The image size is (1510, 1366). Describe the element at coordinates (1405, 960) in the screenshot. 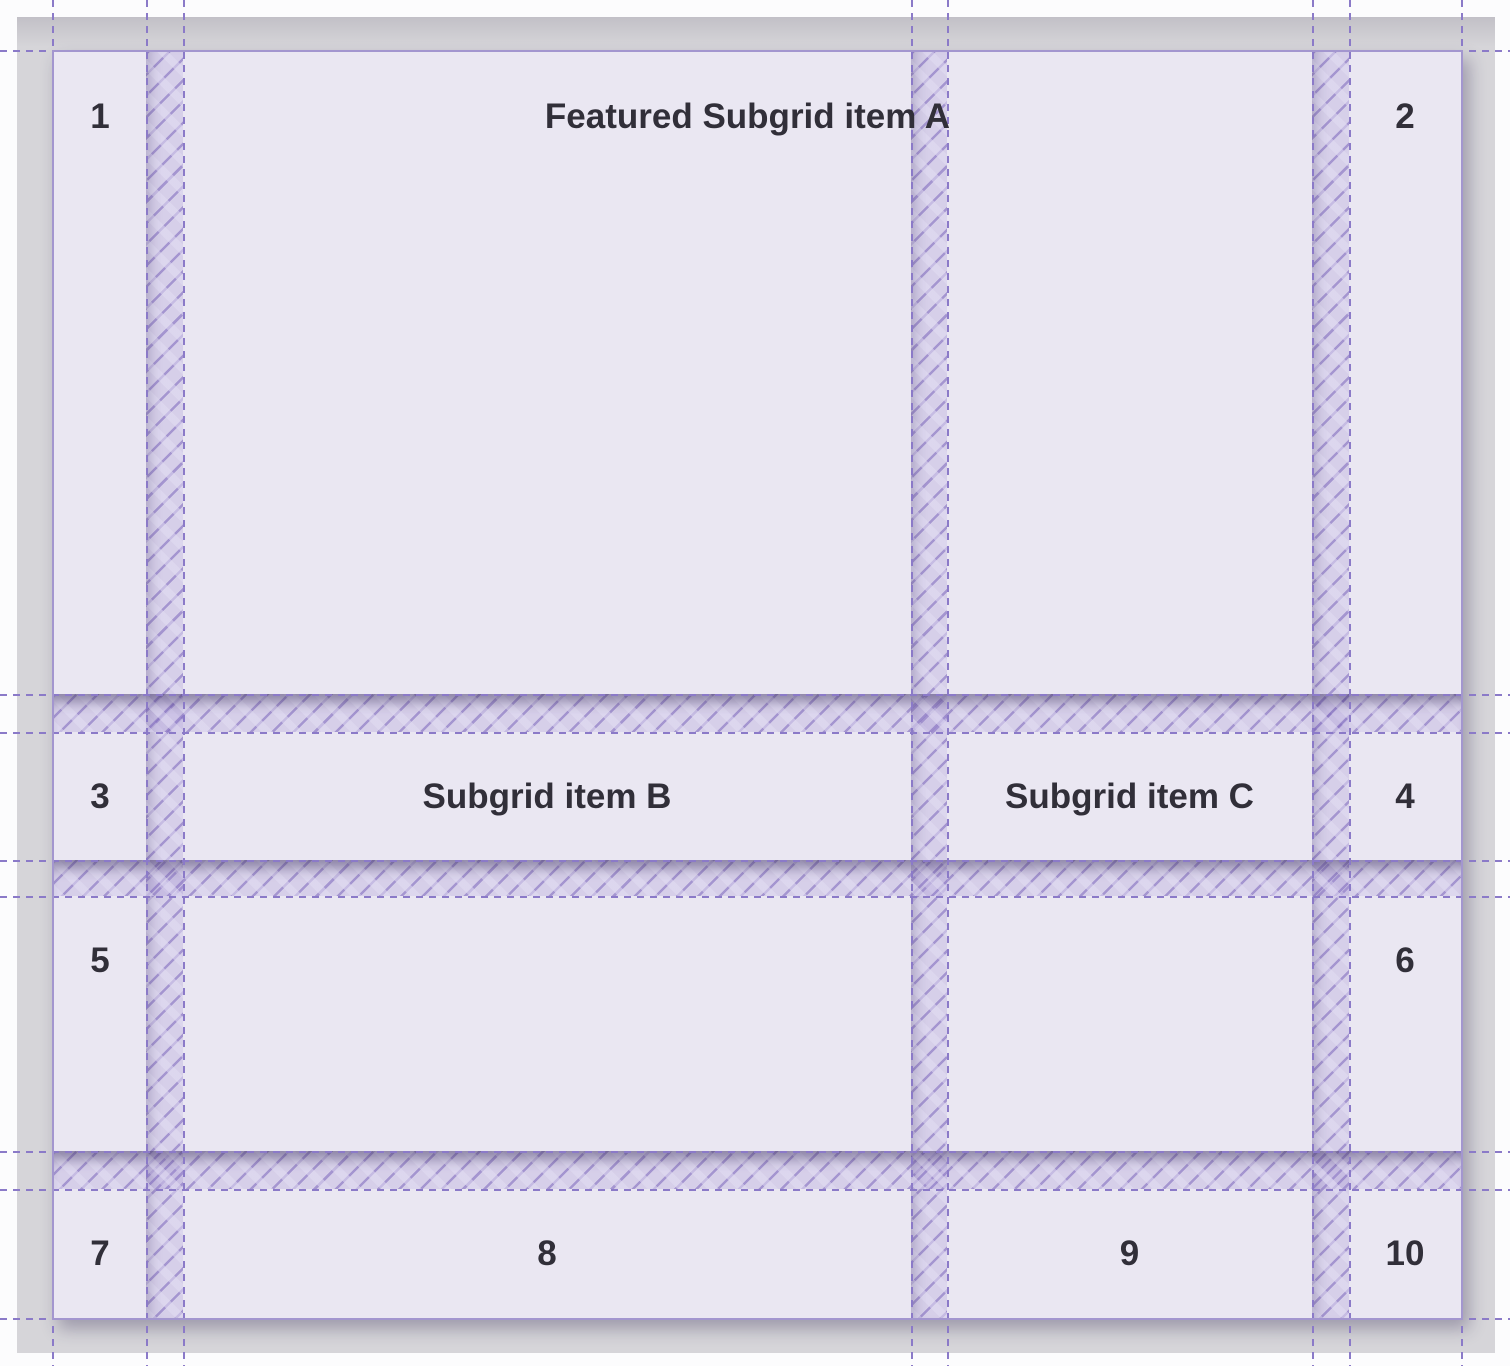

I see `grid-item-6-label: 6` at that location.